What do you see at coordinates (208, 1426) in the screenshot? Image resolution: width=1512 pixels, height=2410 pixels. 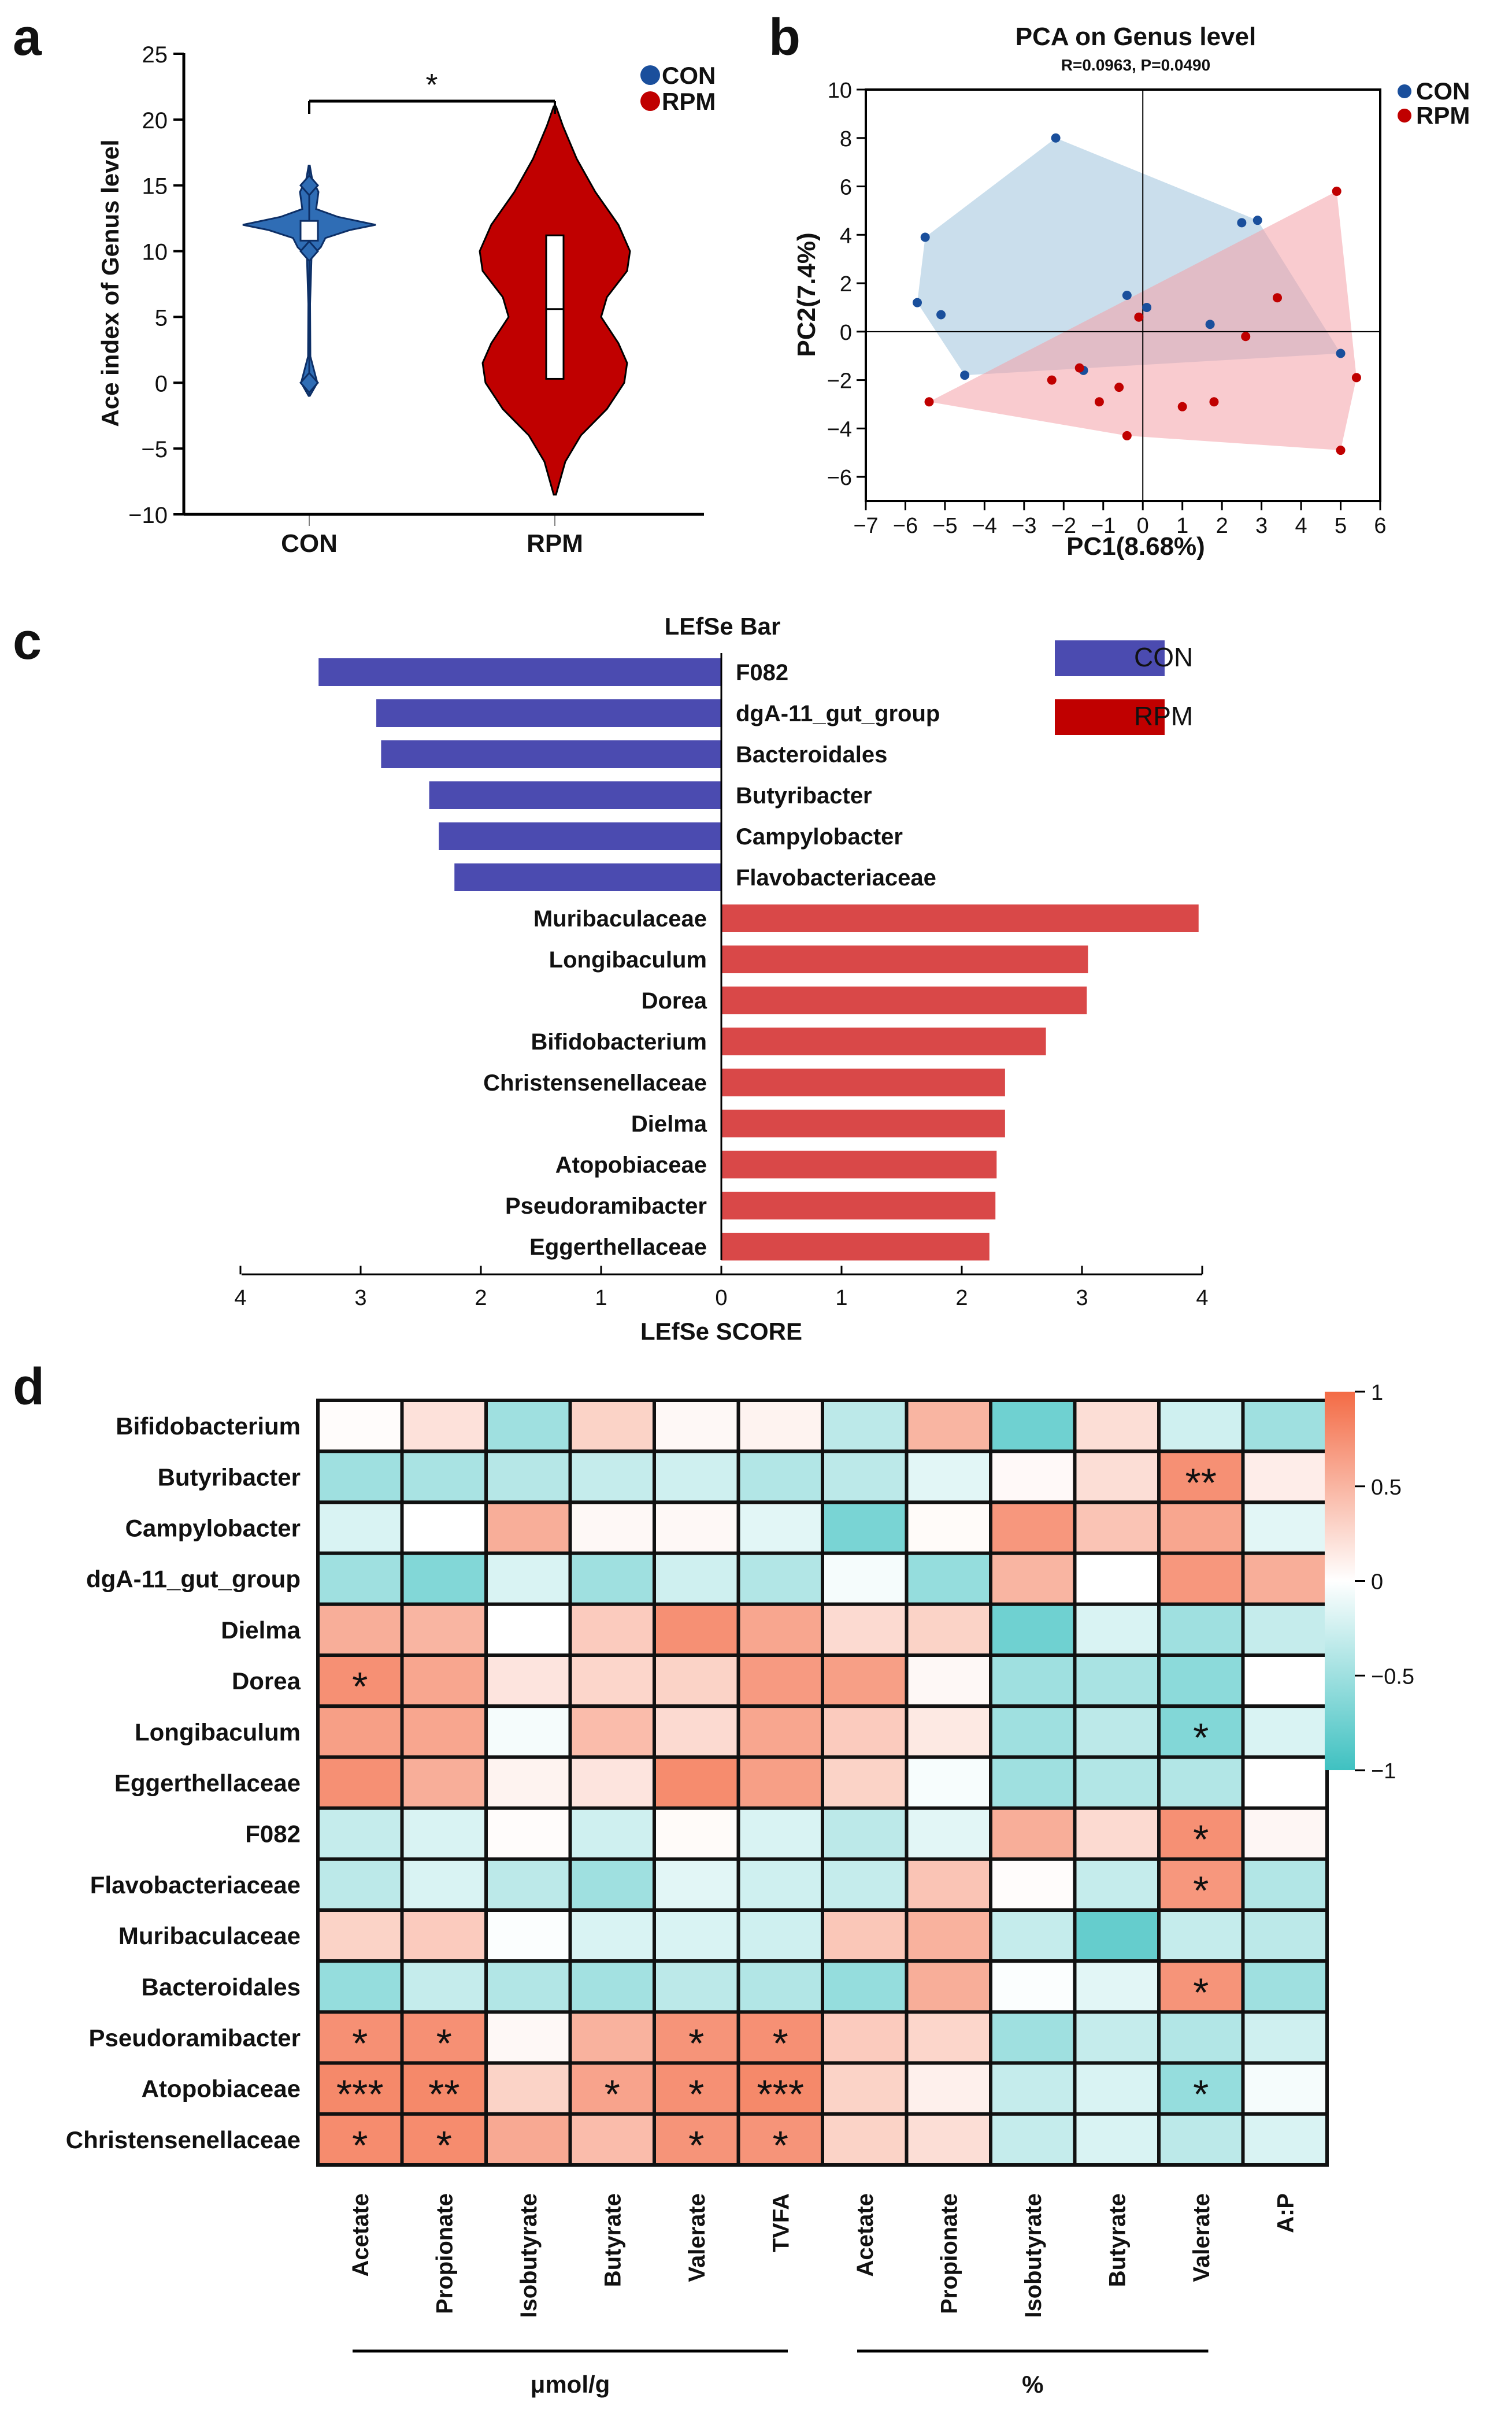 I see `d-row-label: Bifidobacterium` at bounding box center [208, 1426].